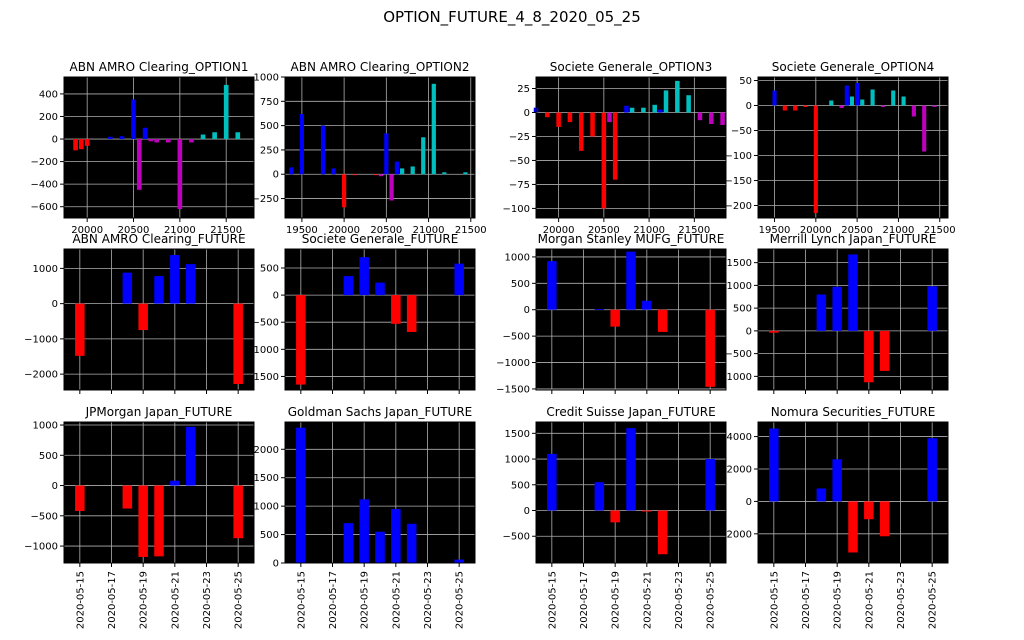 The height and width of the screenshot is (640, 1024). What do you see at coordinates (269, 150) in the screenshot?
I see `y-tick-label: 250` at bounding box center [269, 150].